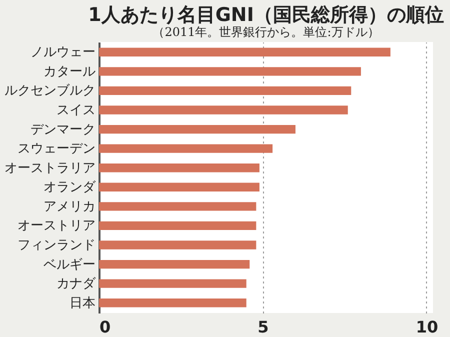 This screenshot has height=337, width=450. I want to click on y-tick-label: オーストリア, so click(57, 226).